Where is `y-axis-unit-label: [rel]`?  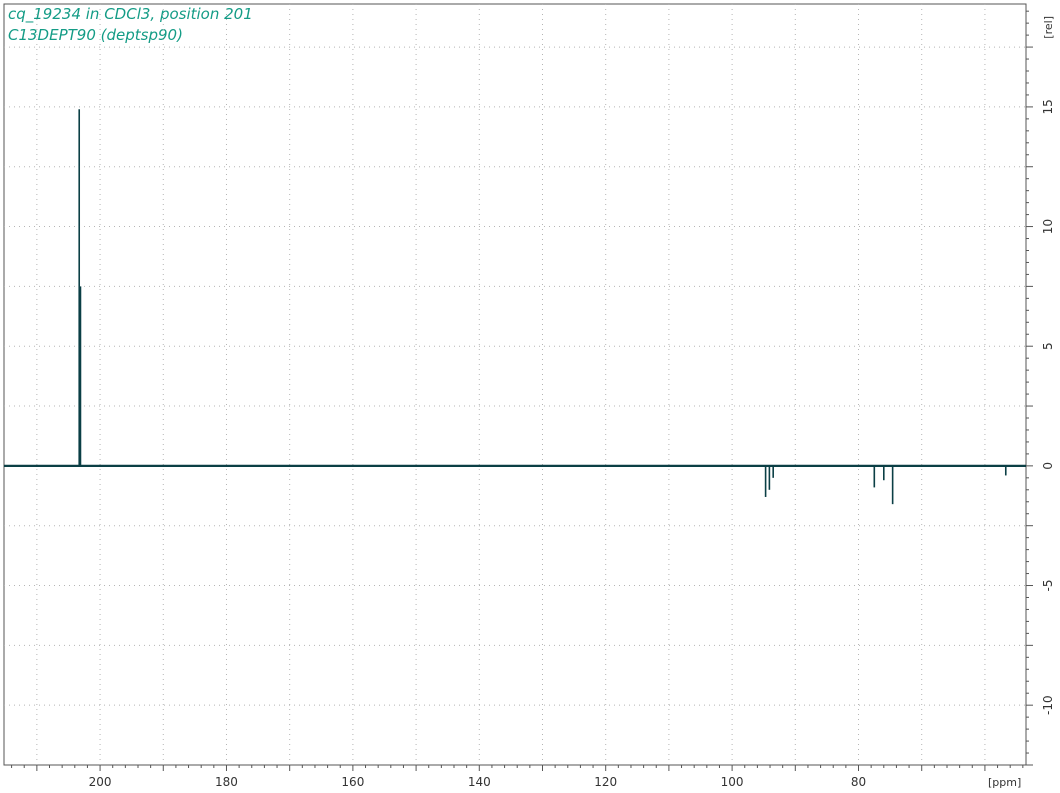 y-axis-unit-label: [rel] is located at coordinates (1048, 27).